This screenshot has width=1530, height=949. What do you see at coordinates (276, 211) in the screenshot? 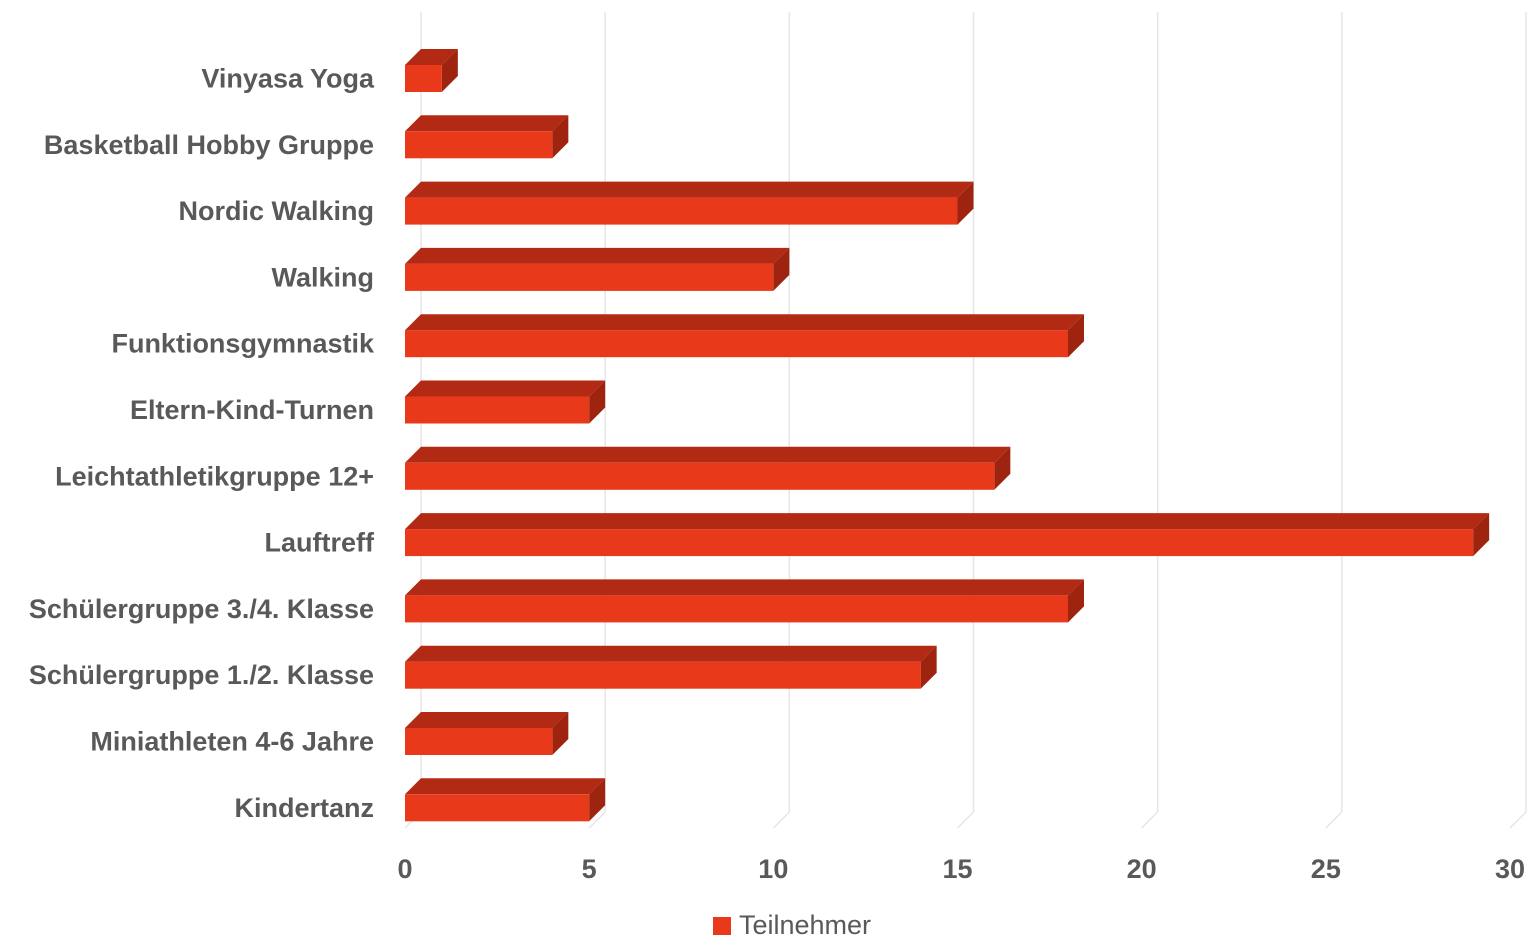
I see `category-label: Nordic Walking` at bounding box center [276, 211].